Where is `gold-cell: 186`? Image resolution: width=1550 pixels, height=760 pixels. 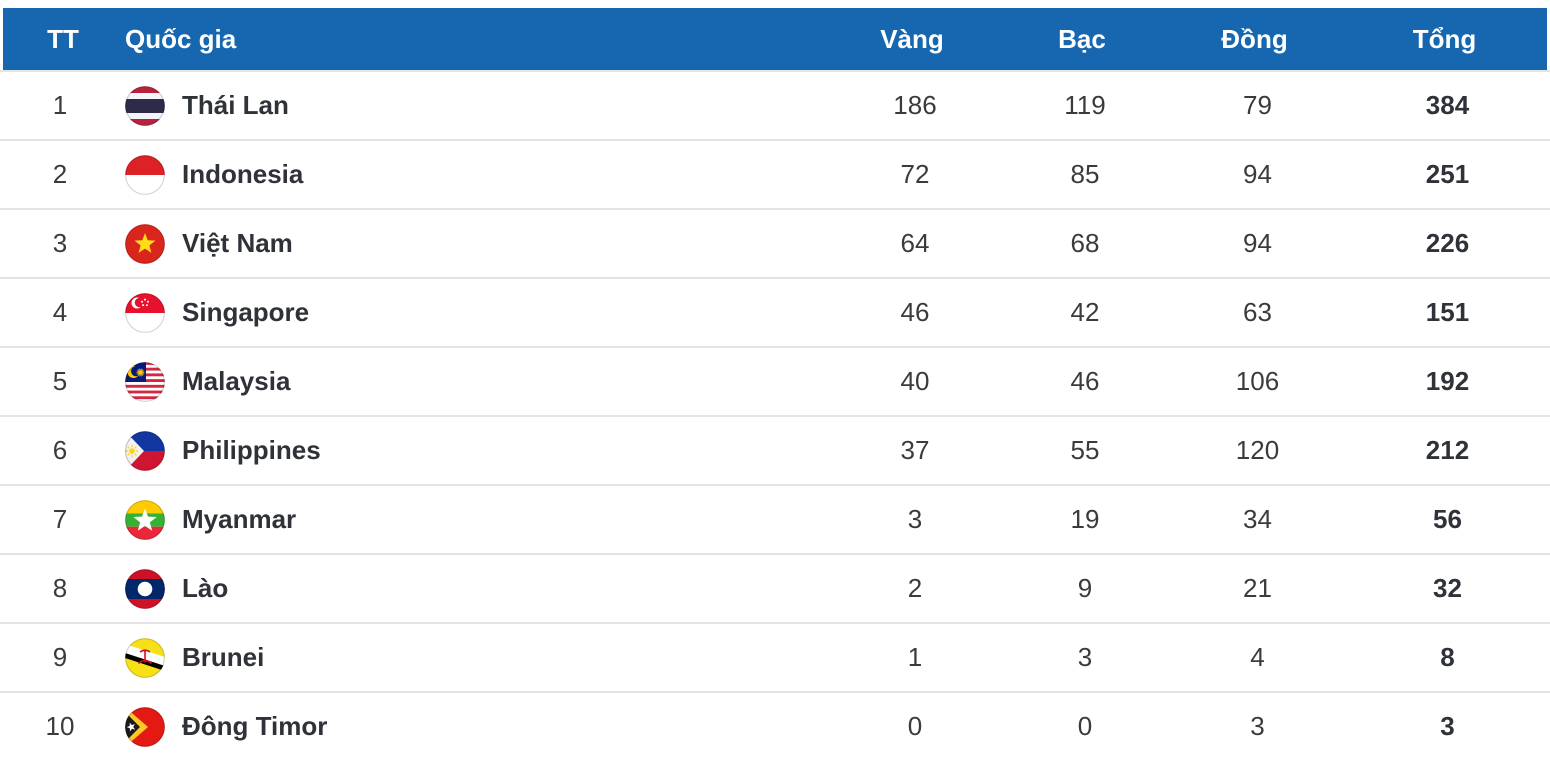 gold-cell: 186 is located at coordinates (915, 105).